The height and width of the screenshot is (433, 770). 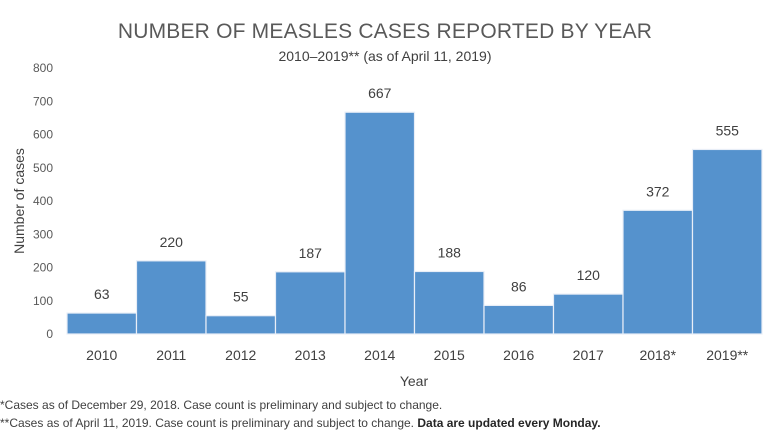 I want to click on y-tick-label: 800, so click(x=43, y=68).